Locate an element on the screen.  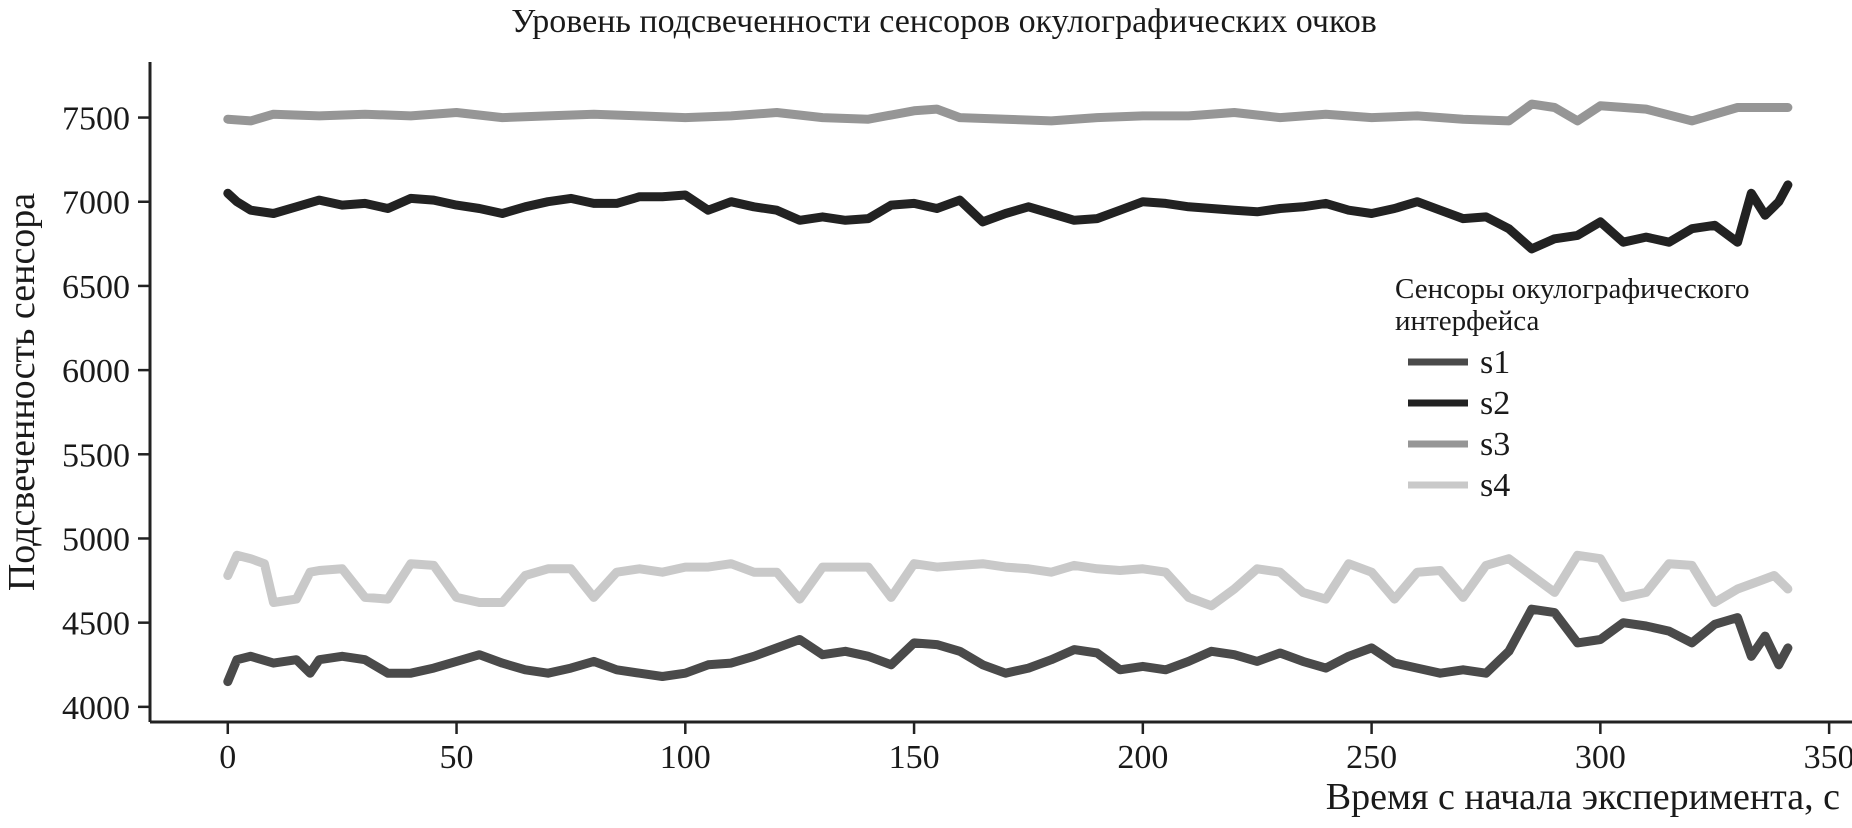
legend-item-s4: s4 is located at coordinates (1459, 485).